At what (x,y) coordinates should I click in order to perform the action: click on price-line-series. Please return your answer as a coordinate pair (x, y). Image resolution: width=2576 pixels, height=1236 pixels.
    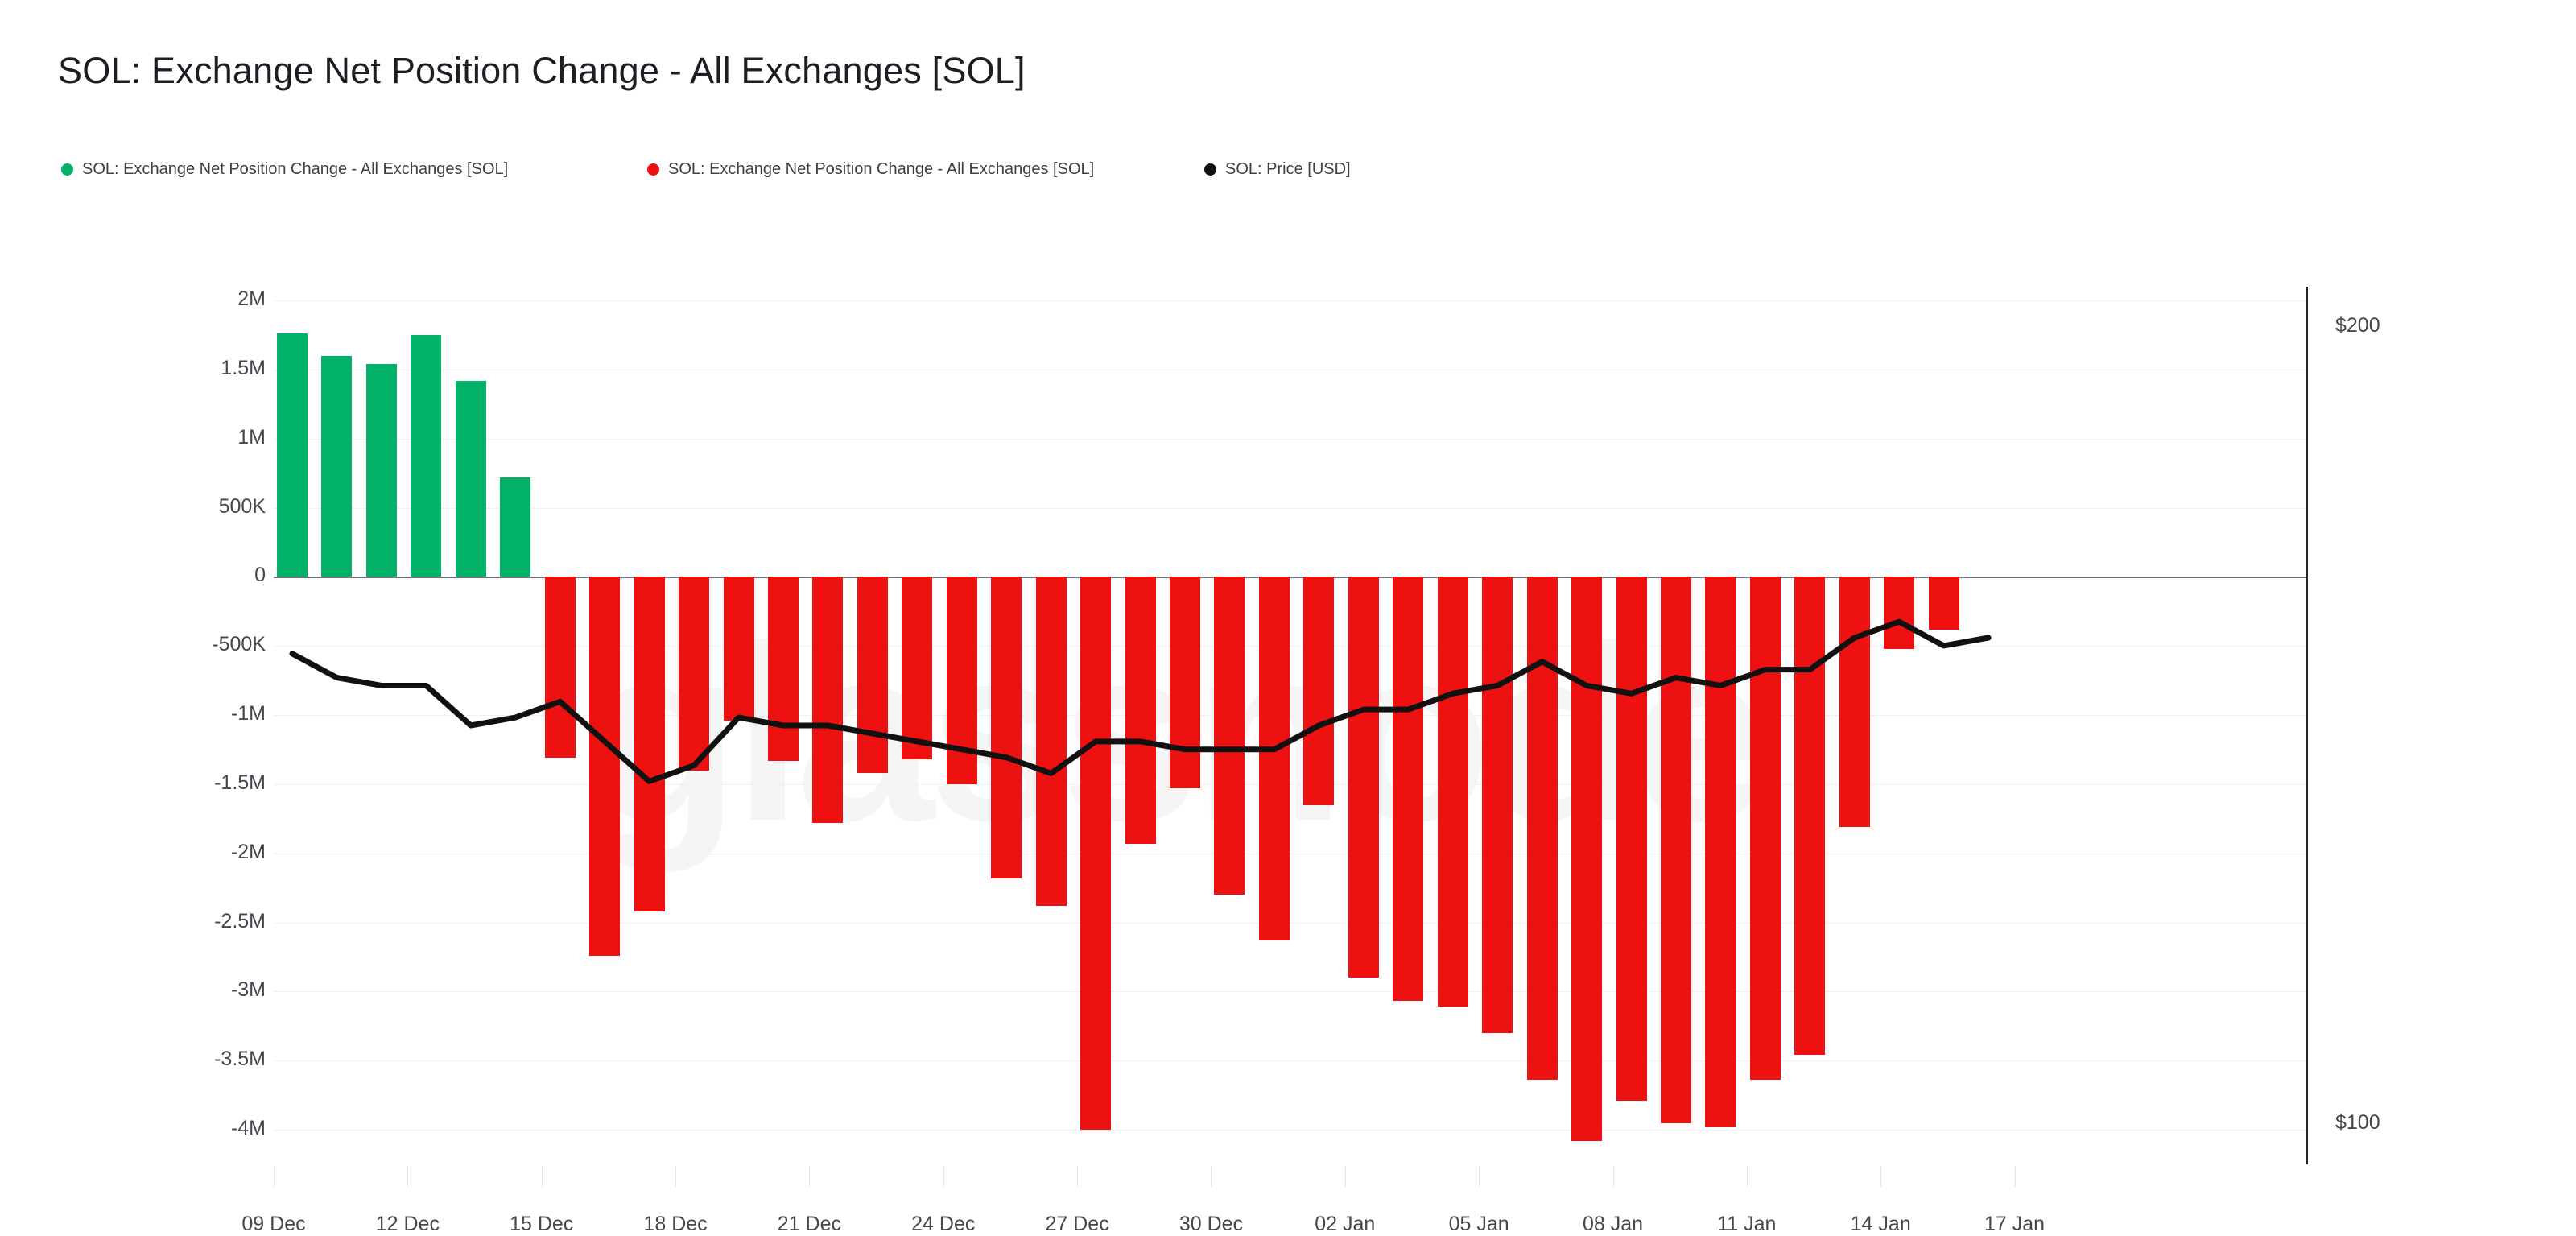
    Looking at the image, I should click on (1140, 701).